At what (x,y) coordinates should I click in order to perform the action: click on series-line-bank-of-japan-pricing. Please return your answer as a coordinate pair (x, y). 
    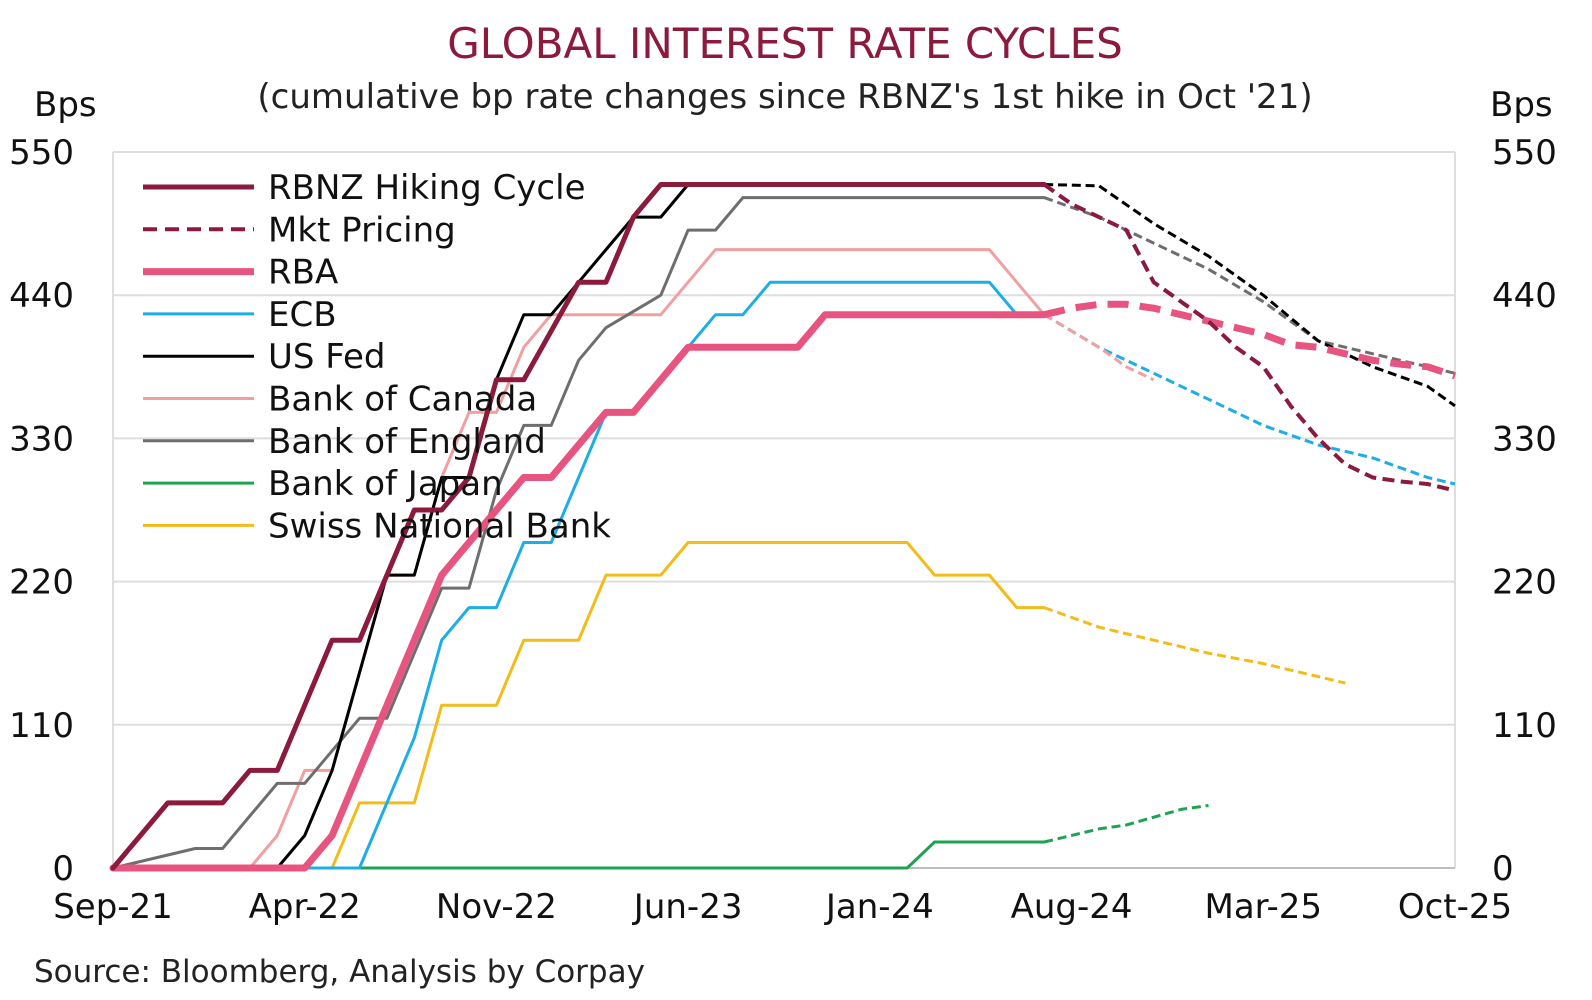
    Looking at the image, I should click on (1126, 824).